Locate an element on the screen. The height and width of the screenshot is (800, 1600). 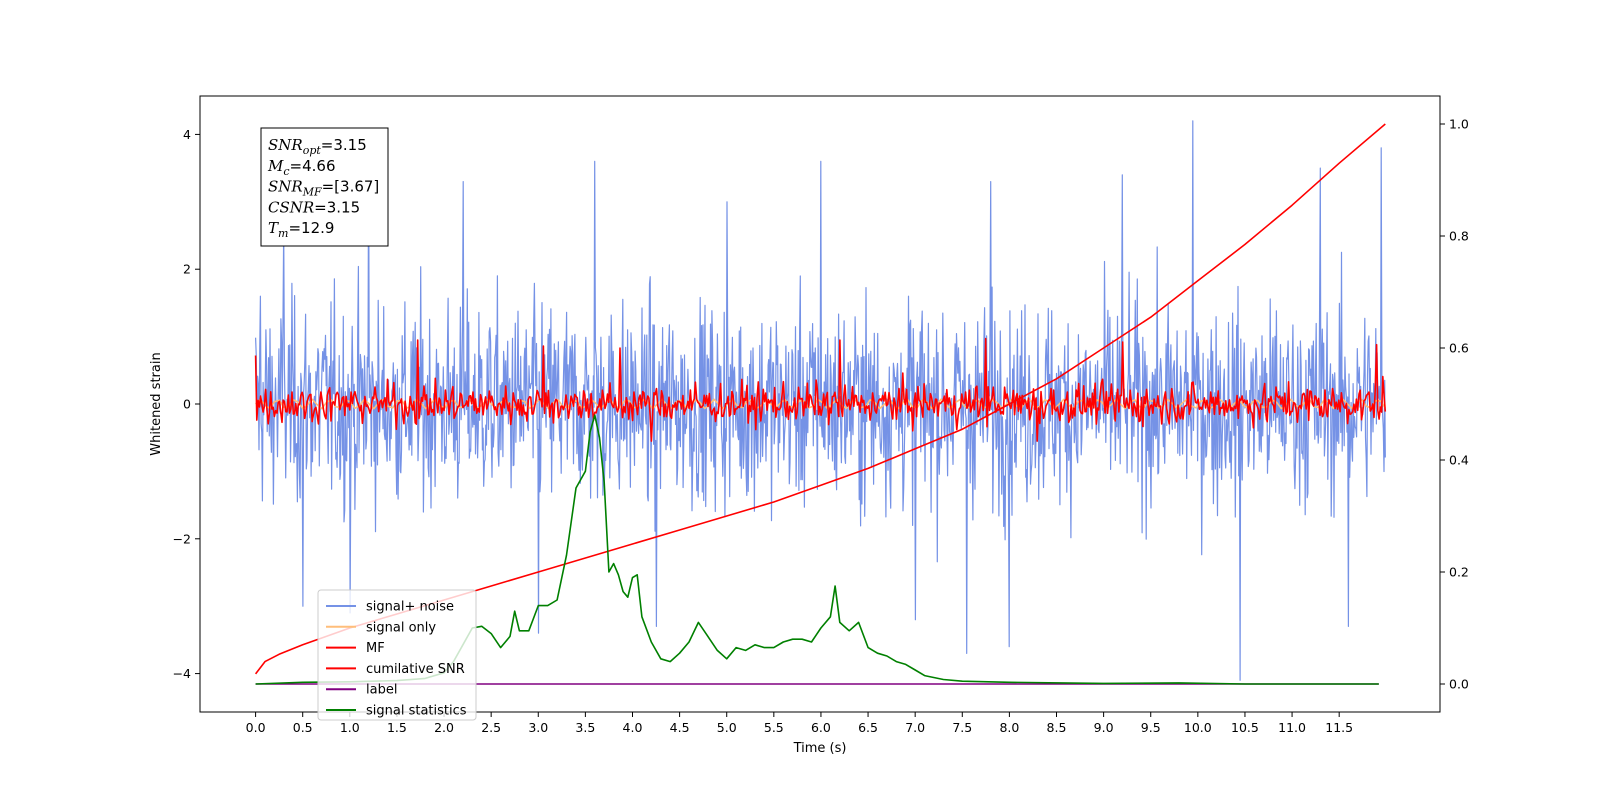
x-tick-label: 2.5 is located at coordinates (491, 727).